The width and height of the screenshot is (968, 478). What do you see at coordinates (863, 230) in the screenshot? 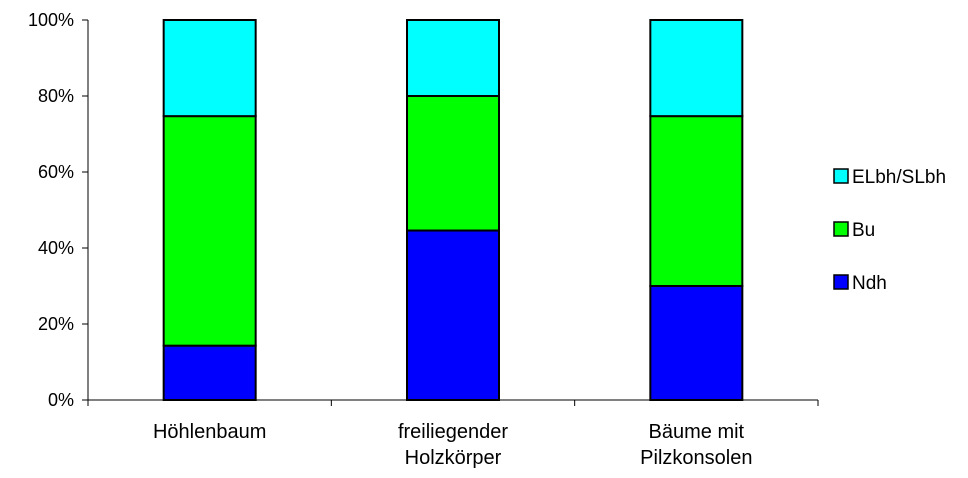
I see `legend-label: Bu` at bounding box center [863, 230].